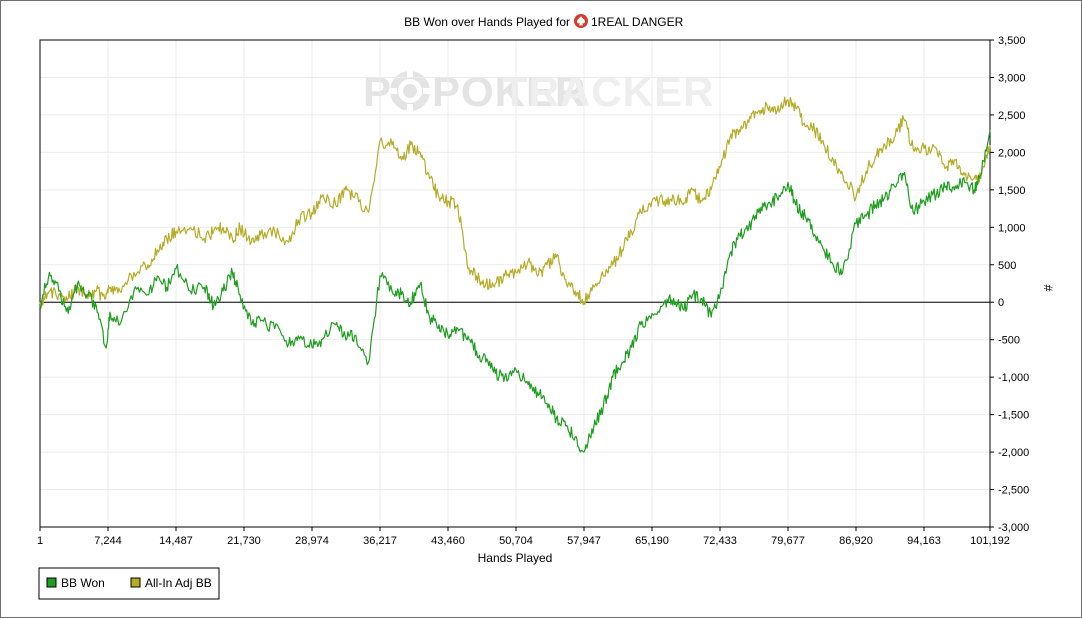  I want to click on spade-icon, so click(581, 21).